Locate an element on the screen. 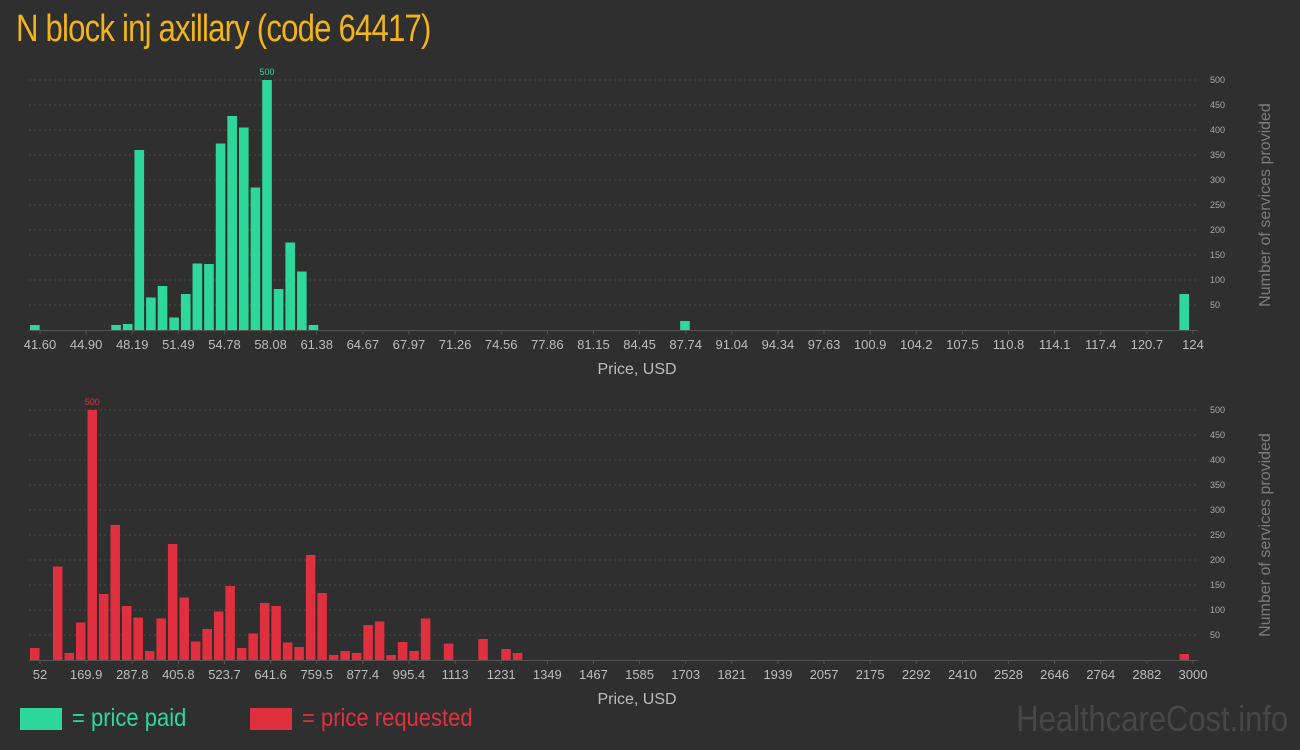 The image size is (1300, 750). x-tick-label: 64.67 is located at coordinates (363, 344).